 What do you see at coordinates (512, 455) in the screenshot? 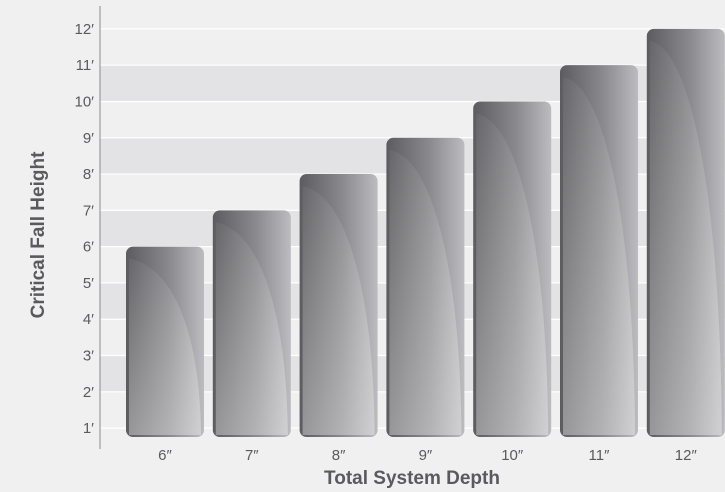
I see `x-tick-label: 10″` at bounding box center [512, 455].